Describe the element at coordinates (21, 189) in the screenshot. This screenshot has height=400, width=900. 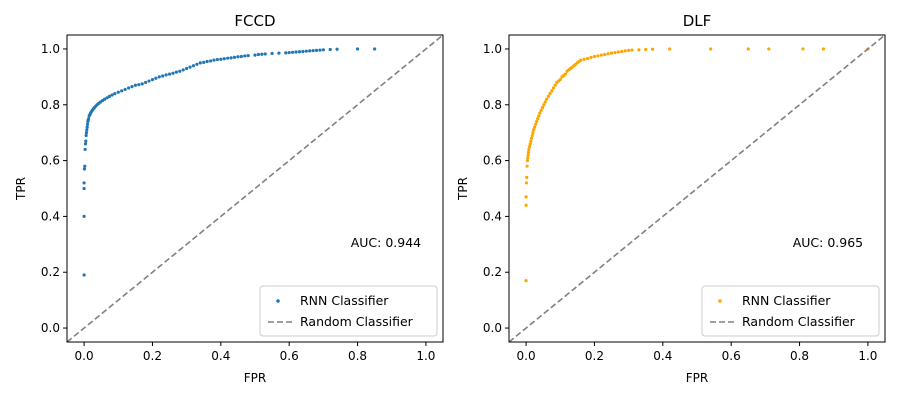
I see `y-axis-label: TPR` at that location.